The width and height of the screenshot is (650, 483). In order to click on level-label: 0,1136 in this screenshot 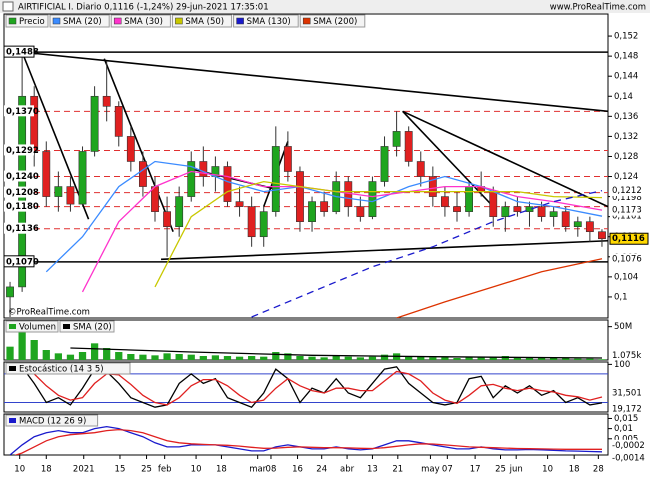, I will do `click(22, 229)`.